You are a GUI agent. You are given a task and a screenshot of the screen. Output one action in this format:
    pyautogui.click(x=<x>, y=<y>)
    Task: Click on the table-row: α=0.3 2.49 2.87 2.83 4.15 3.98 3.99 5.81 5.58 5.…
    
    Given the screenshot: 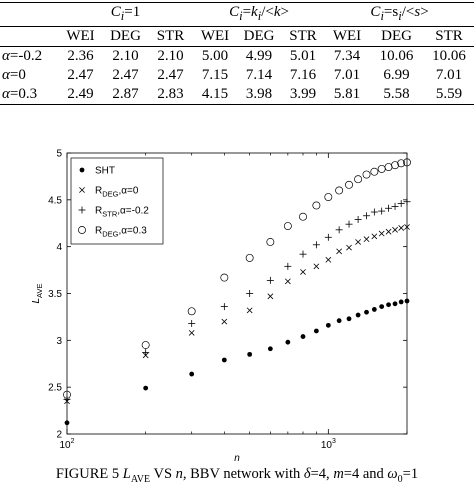 What is the action you would take?
    pyautogui.click(x=237, y=95)
    